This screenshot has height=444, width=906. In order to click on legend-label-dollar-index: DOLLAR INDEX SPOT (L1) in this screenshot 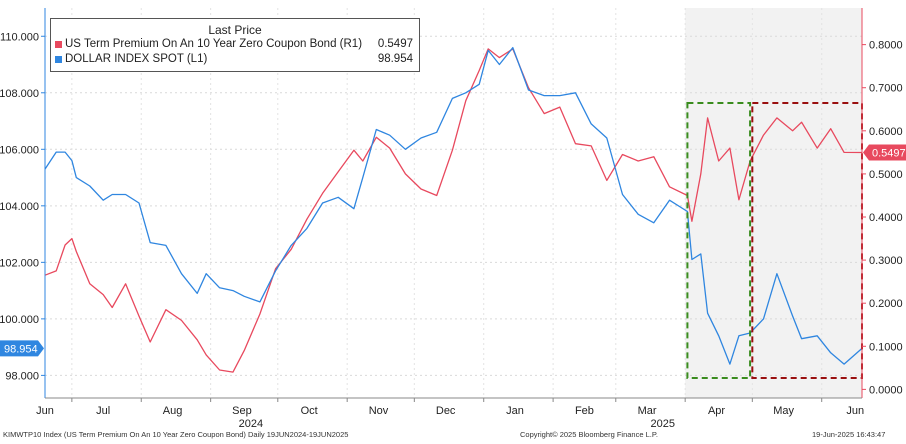, I will do `click(136, 59)`.